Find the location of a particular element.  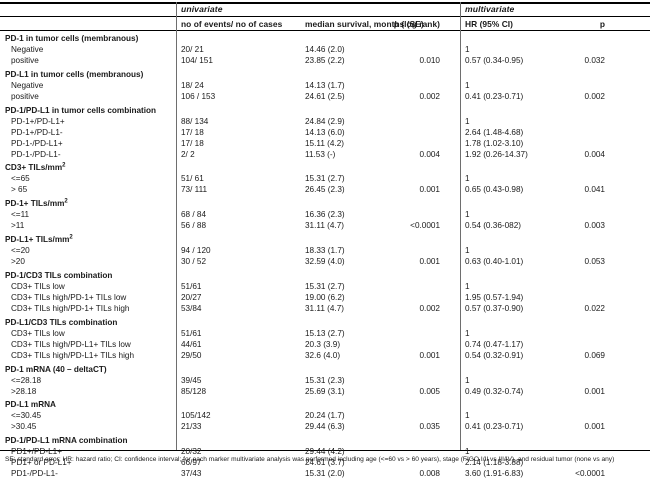

table-row: PD-1+/PD-L1+ 88/ 134 24.84 (2.9) 1 is located at coordinates (325, 121).